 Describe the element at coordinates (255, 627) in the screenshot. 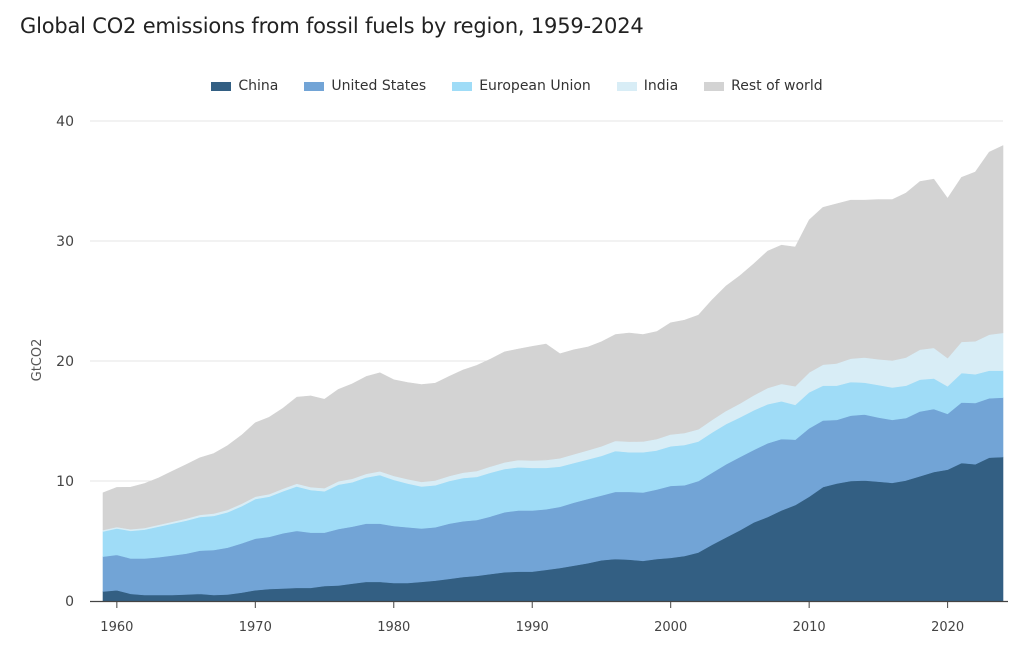

I see `x-tick-label: 1970` at that location.